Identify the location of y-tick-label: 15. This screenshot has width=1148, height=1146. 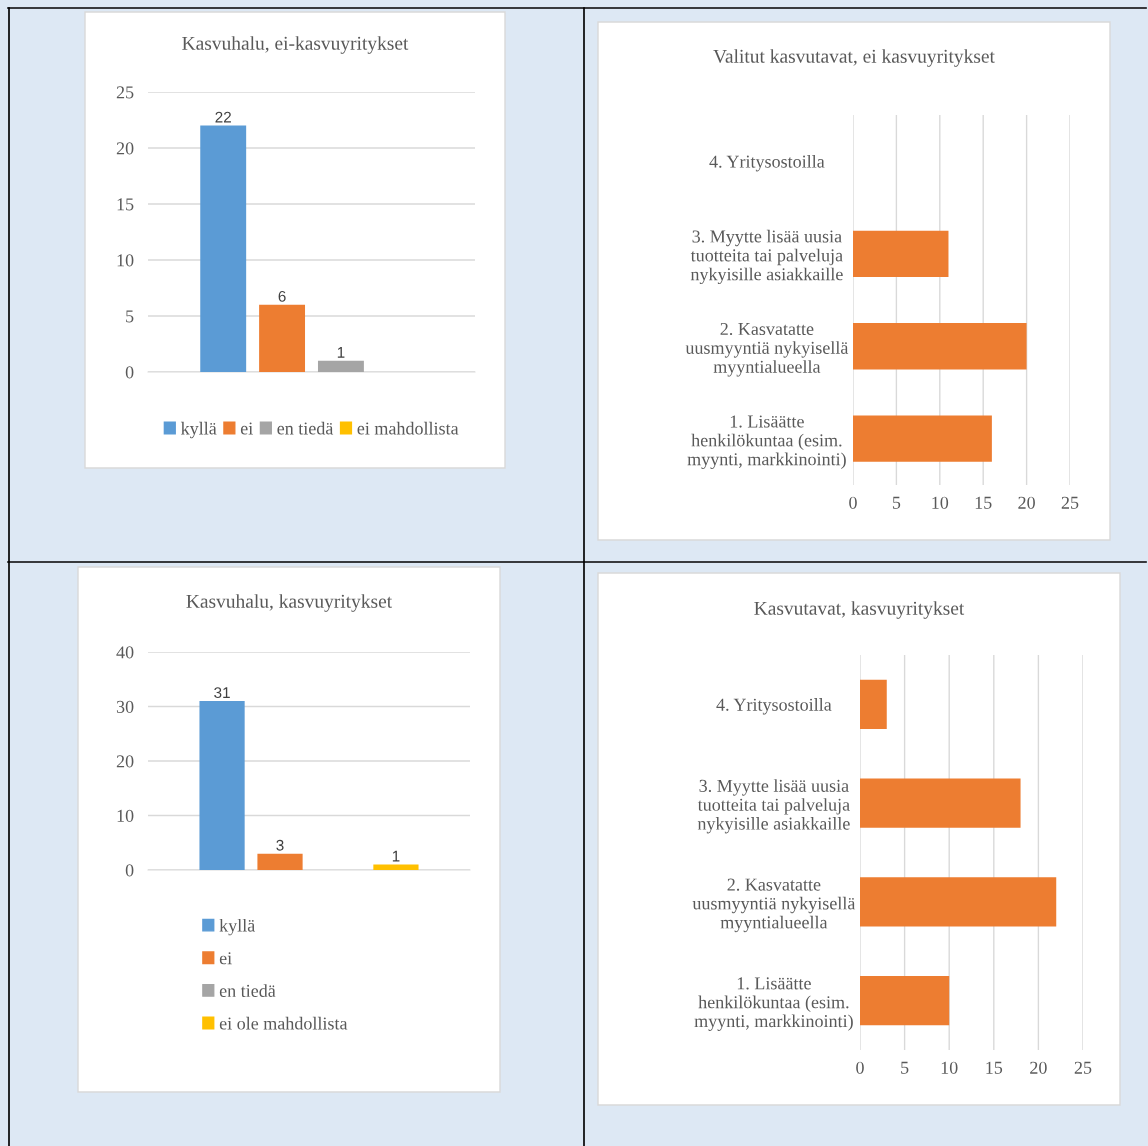
(125, 204).